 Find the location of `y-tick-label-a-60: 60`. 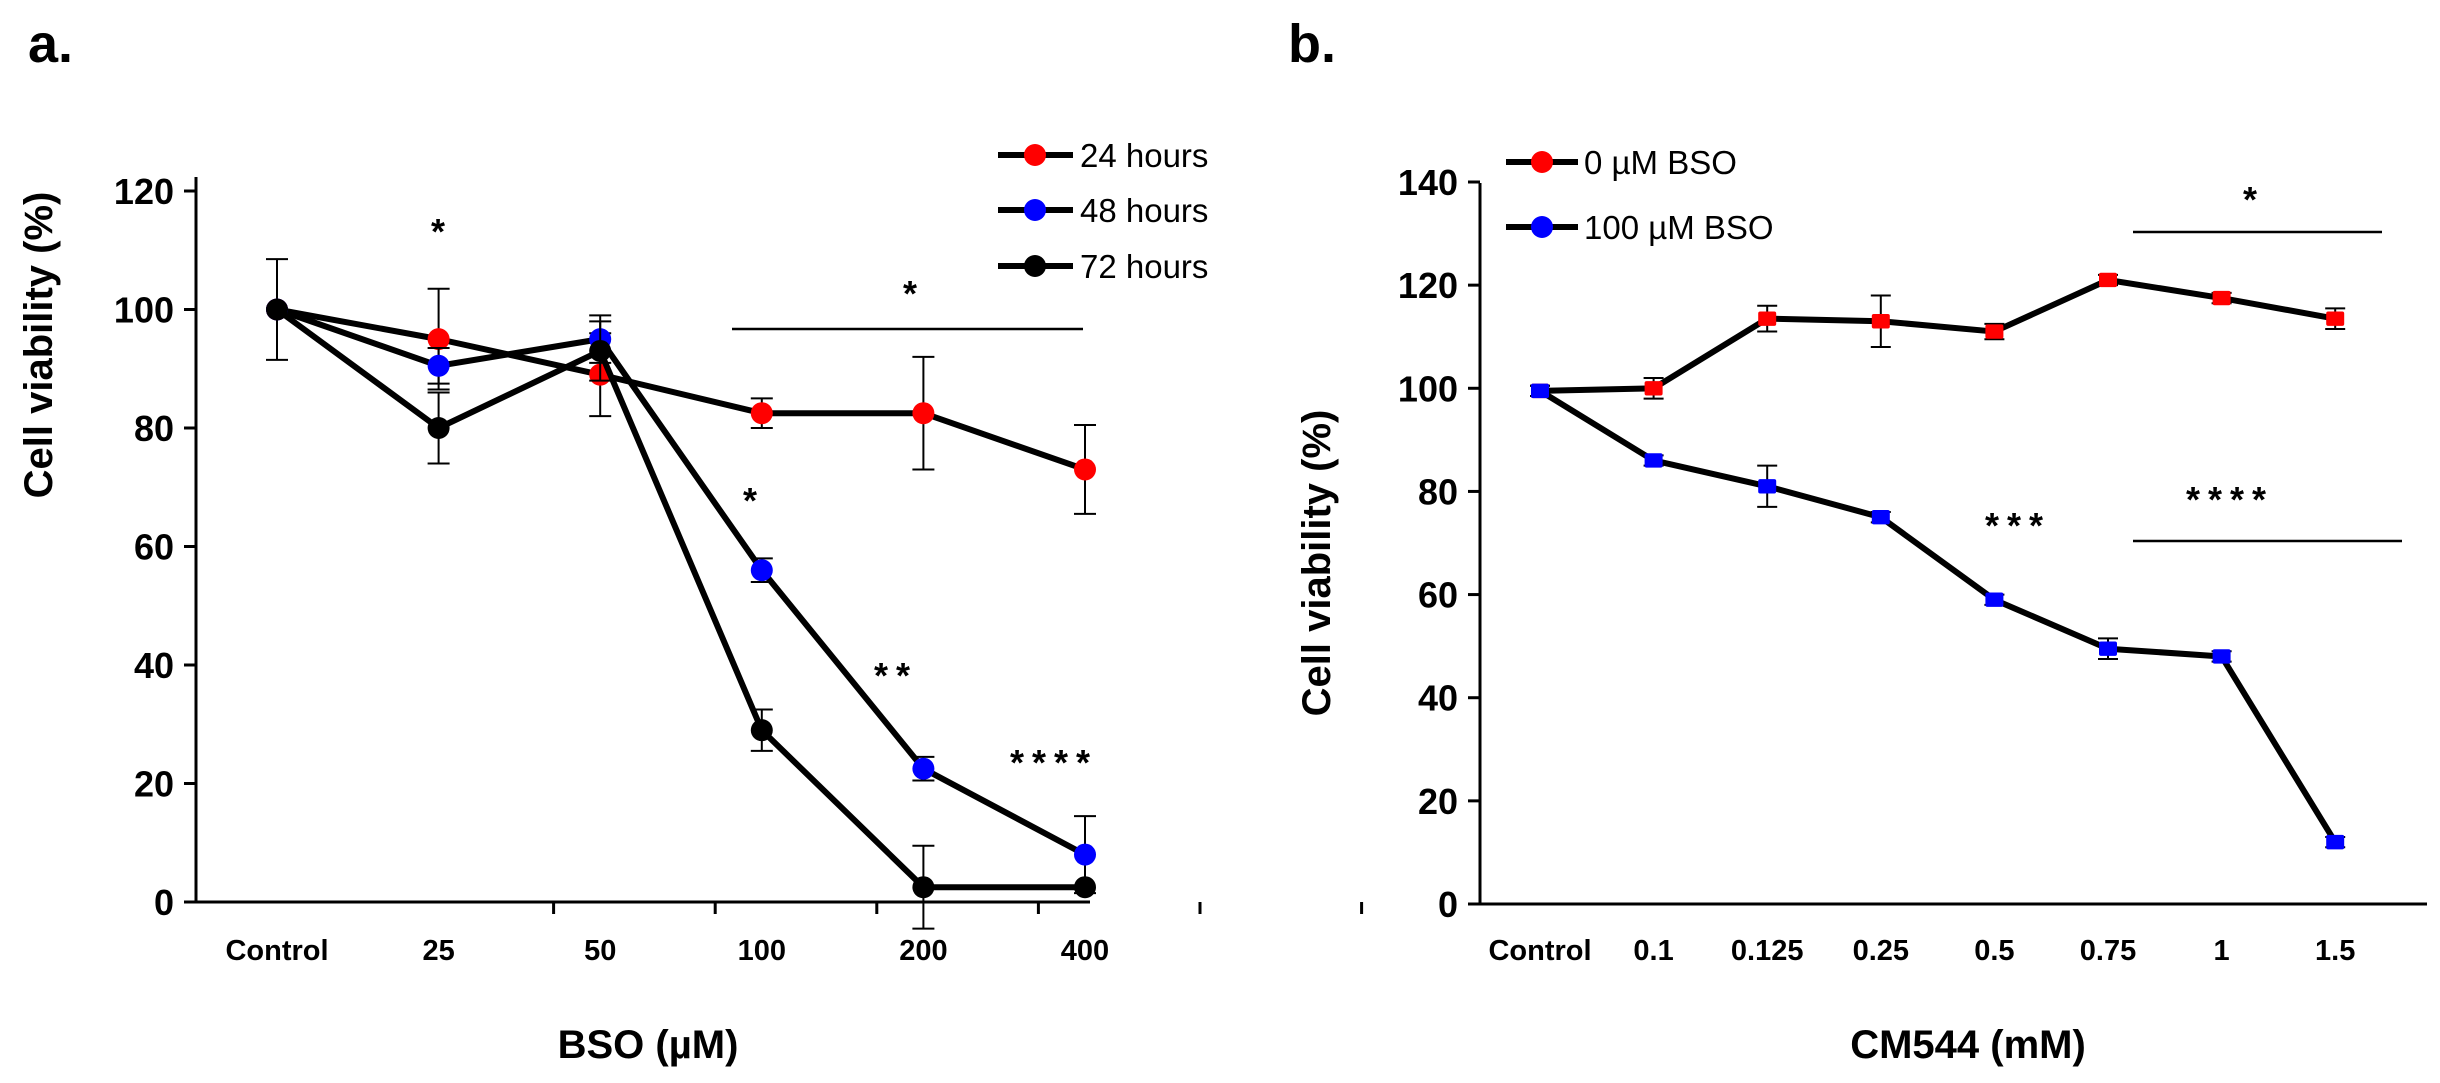

y-tick-label-a-60: 60 is located at coordinates (154, 547).